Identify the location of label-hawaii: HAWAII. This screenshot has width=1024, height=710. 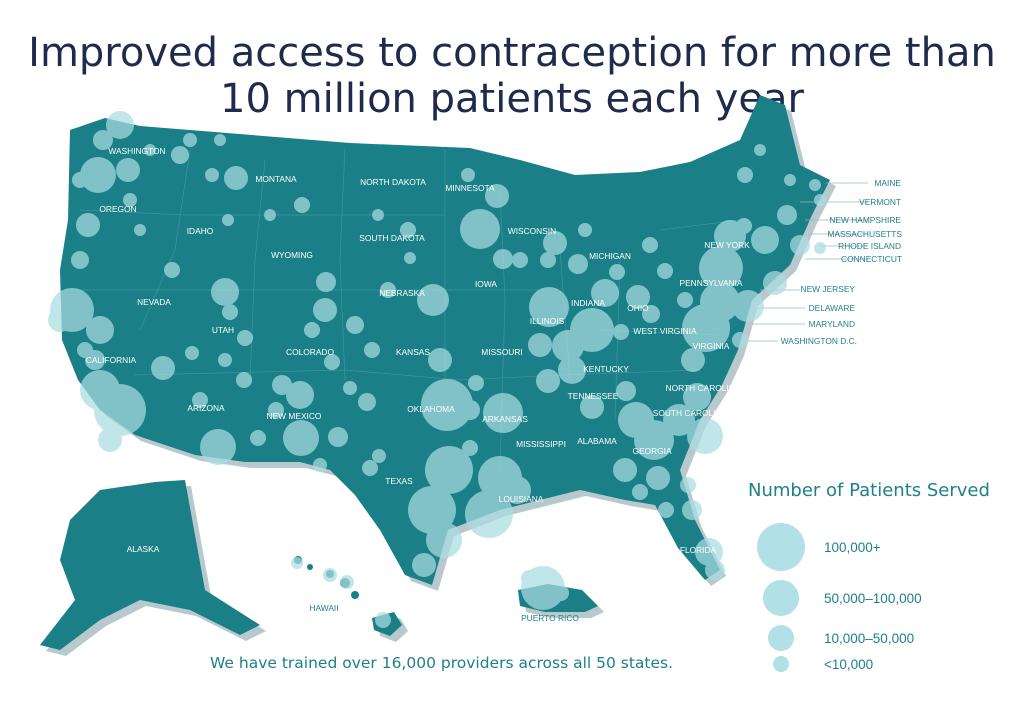
(323, 608).